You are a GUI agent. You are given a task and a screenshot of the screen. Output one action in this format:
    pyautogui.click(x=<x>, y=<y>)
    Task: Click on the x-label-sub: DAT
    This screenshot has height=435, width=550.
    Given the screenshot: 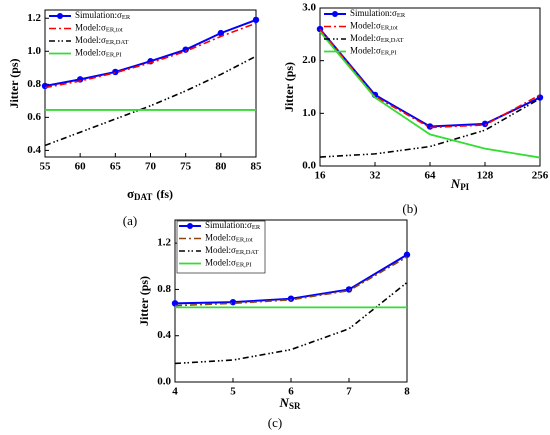 What is the action you would take?
    pyautogui.click(x=143, y=197)
    